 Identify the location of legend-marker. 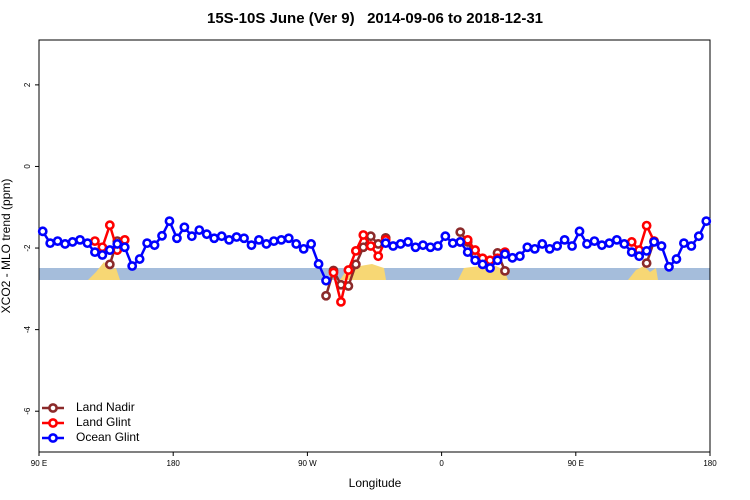
(53, 408).